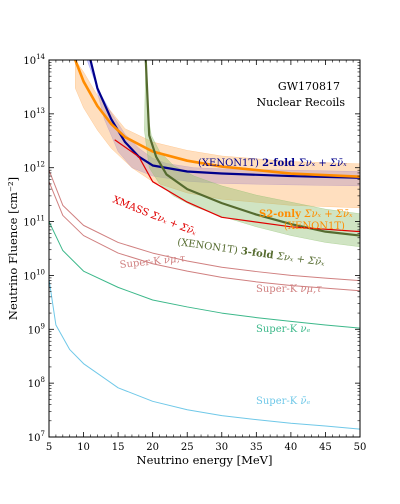  What do you see at coordinates (251, 253) in the screenshot?
I see `label-xenon-3fold: (XENON1T) 3-fold Σνₓ + Σν̄ₓ` at bounding box center [251, 253].